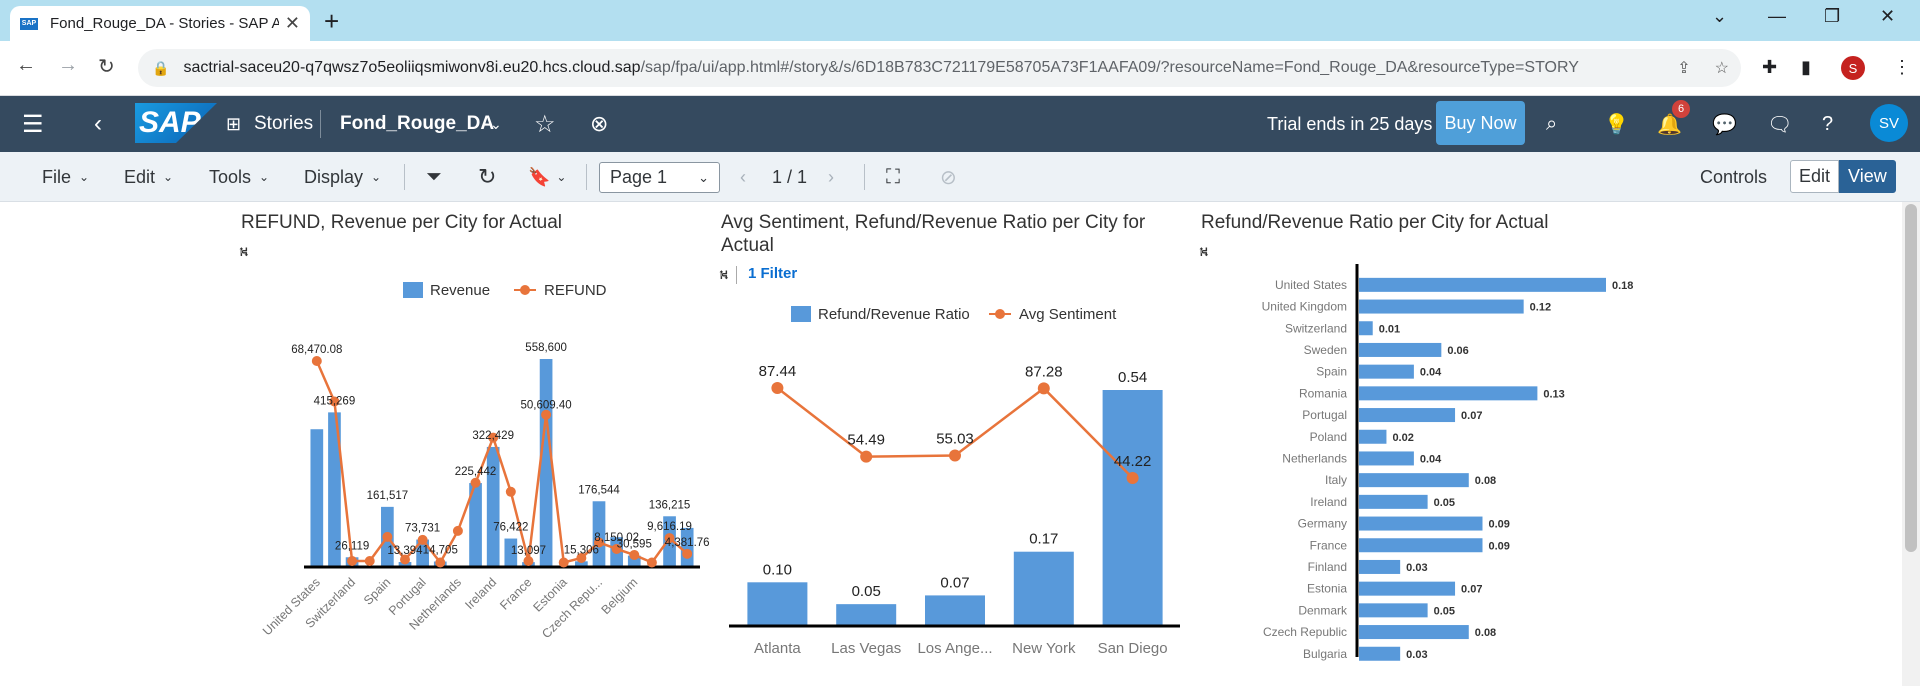  I want to click on display-menu: Display ⌄, so click(343, 176).